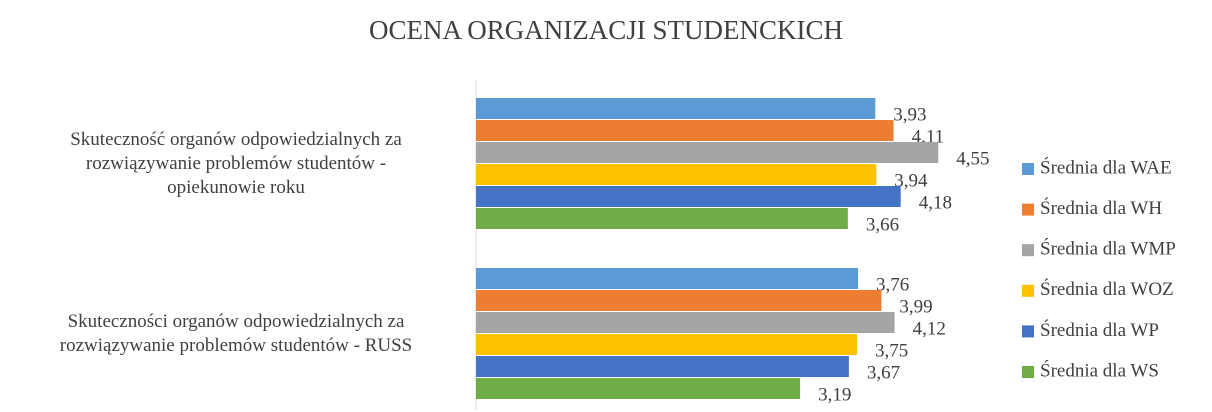  What do you see at coordinates (882, 224) in the screenshot?
I see `value-label: 3,66` at bounding box center [882, 224].